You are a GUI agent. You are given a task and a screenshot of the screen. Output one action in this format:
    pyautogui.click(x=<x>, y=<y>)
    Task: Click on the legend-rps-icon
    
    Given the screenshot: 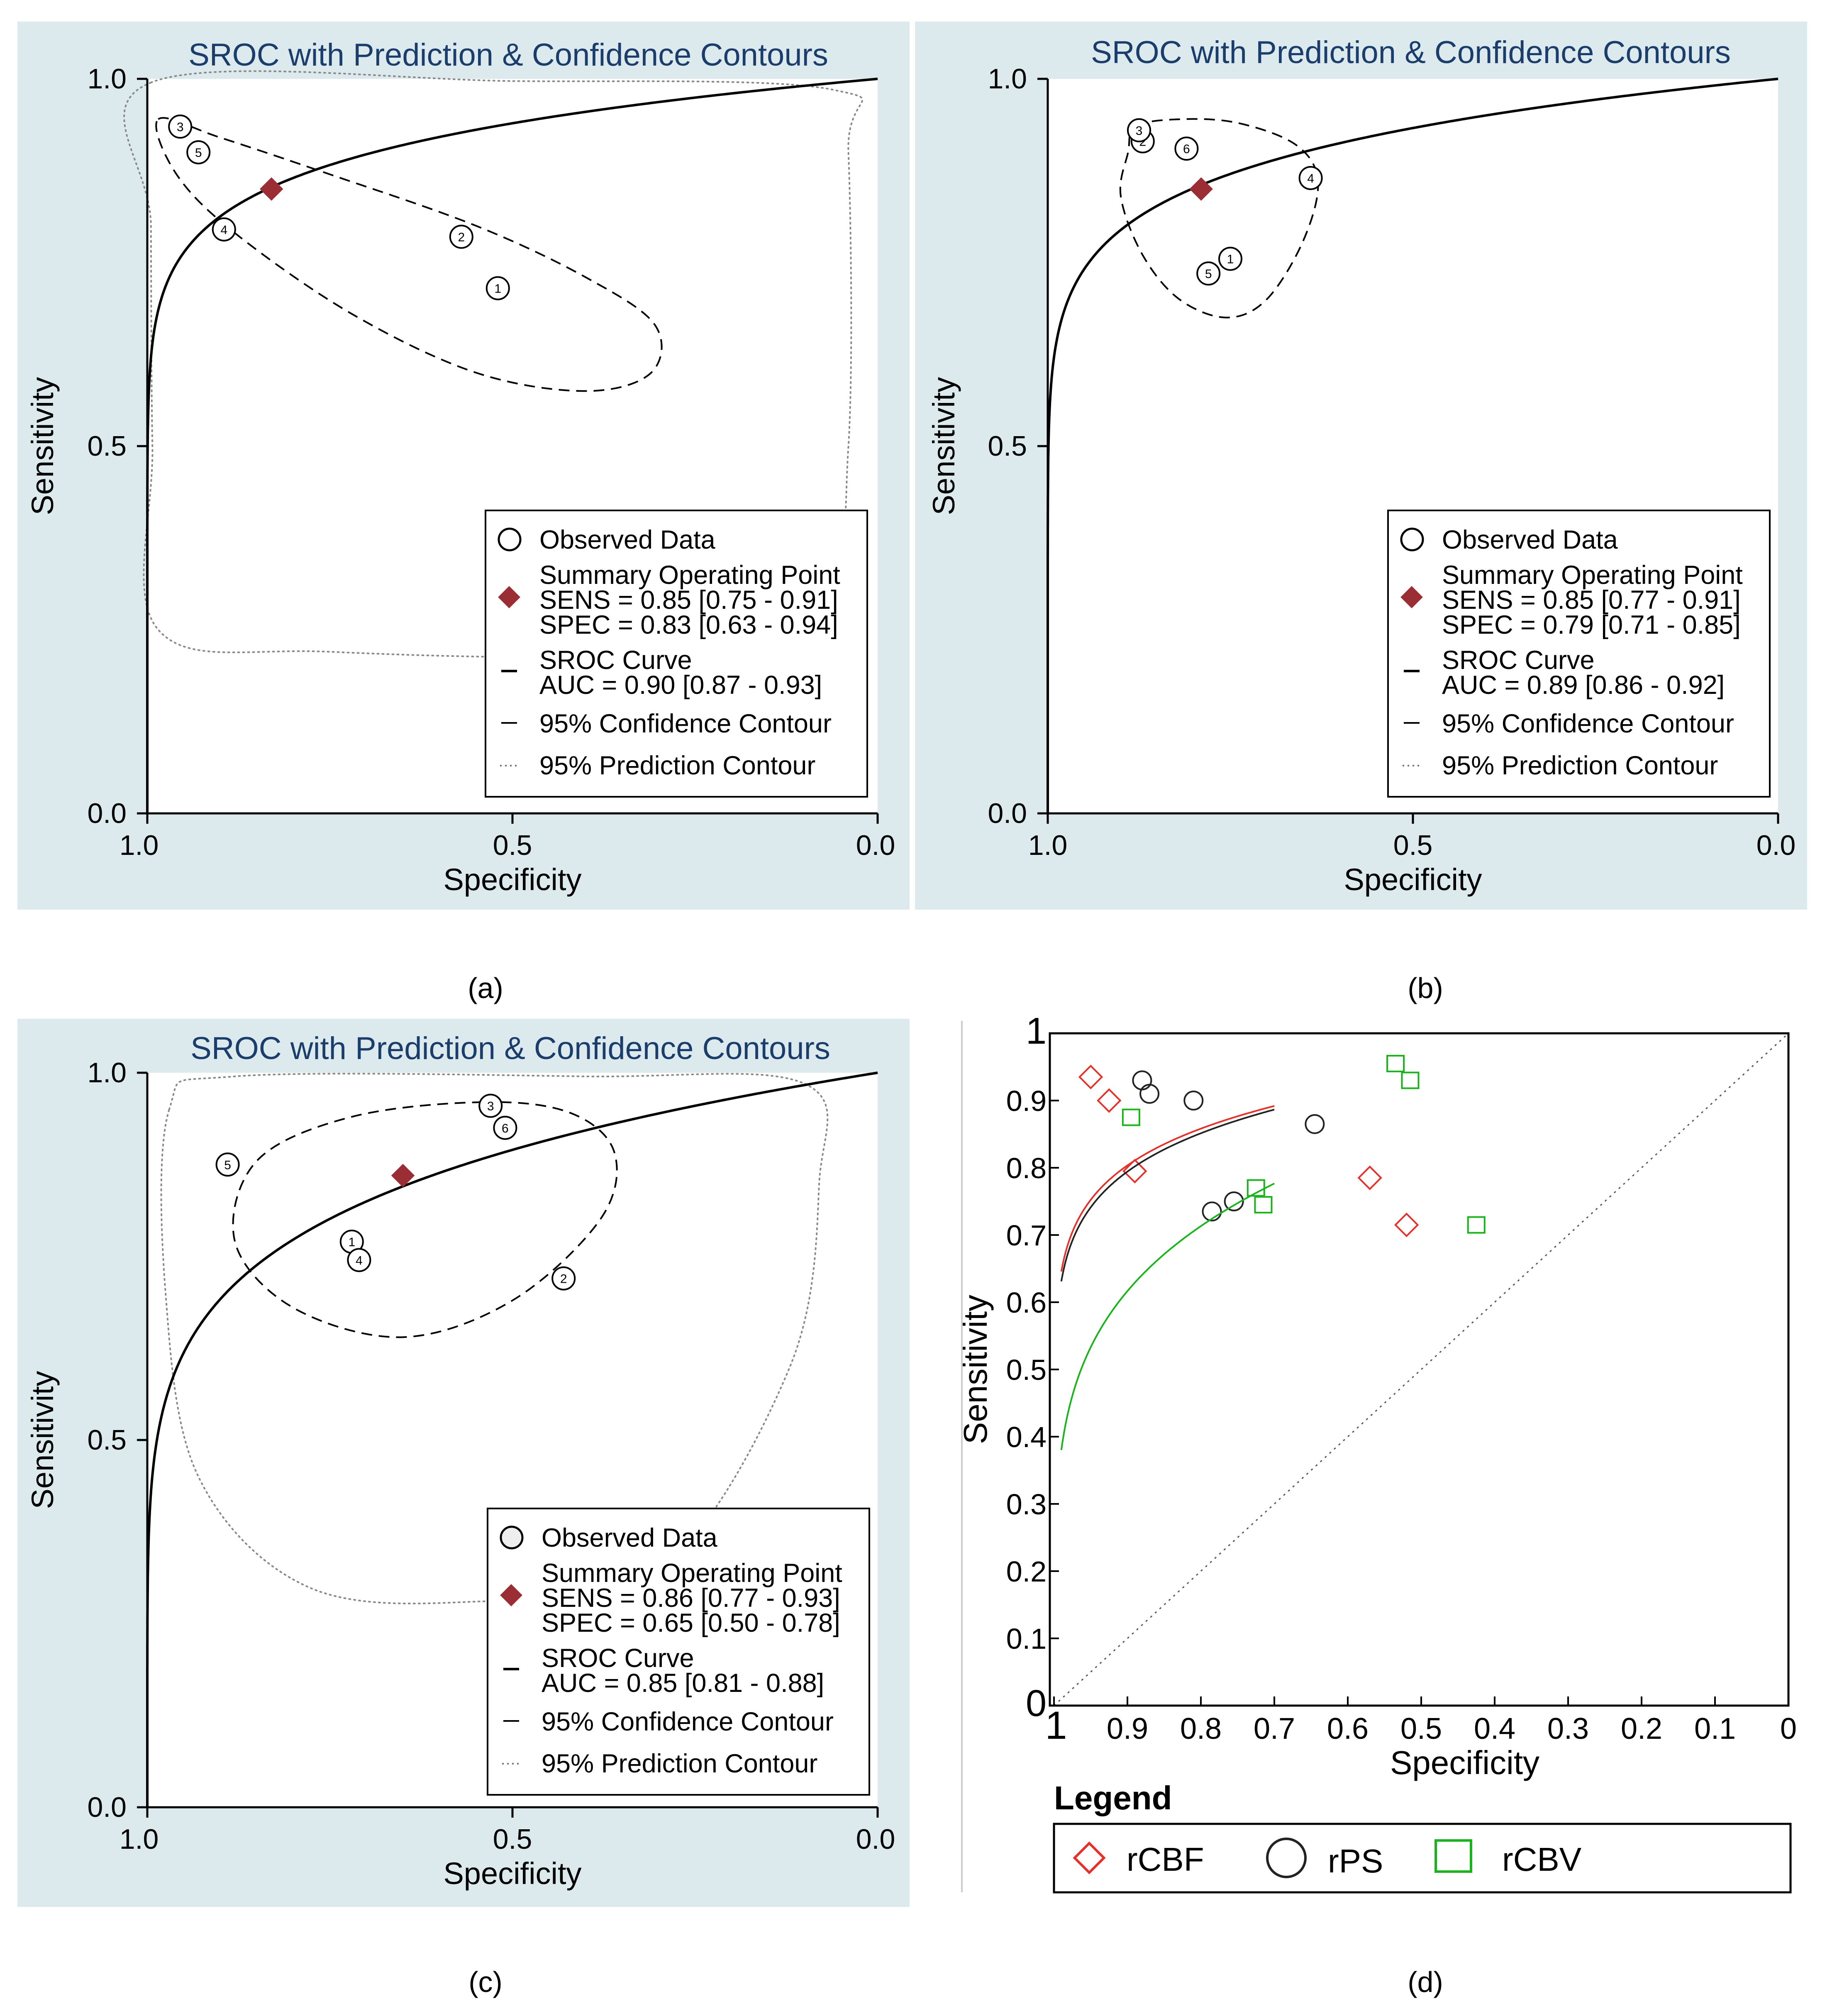 What is the action you would take?
    pyautogui.click(x=1287, y=1858)
    